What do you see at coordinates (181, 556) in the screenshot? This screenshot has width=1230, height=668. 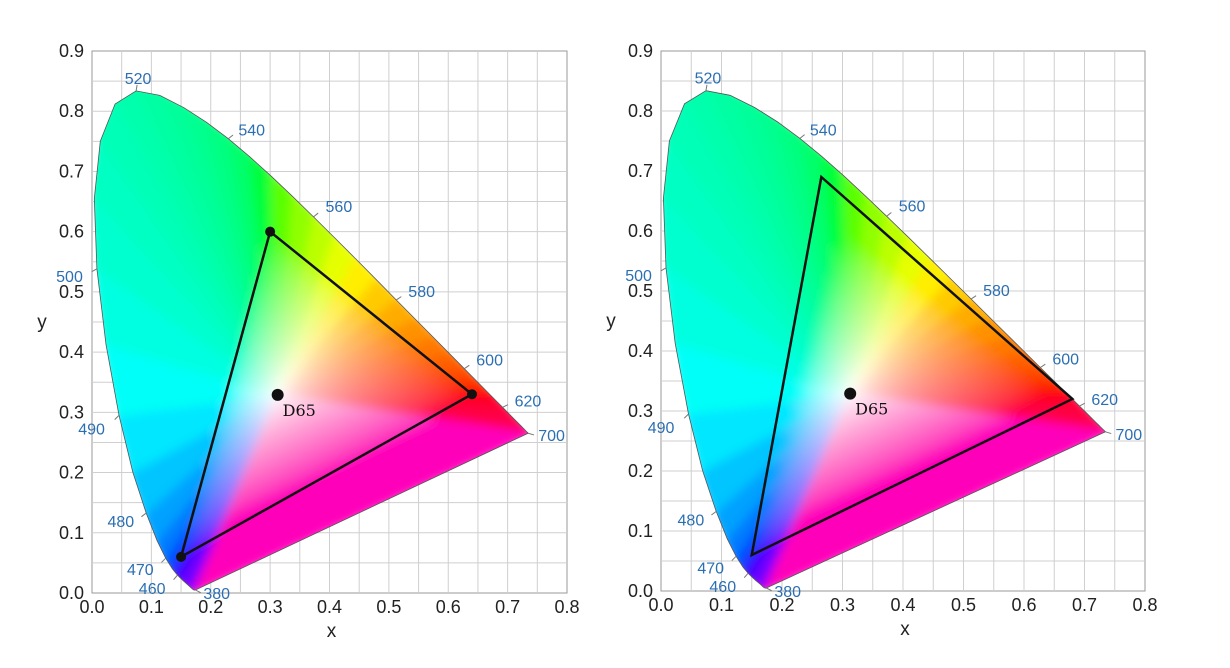 I see `gamut-vertex-blue` at bounding box center [181, 556].